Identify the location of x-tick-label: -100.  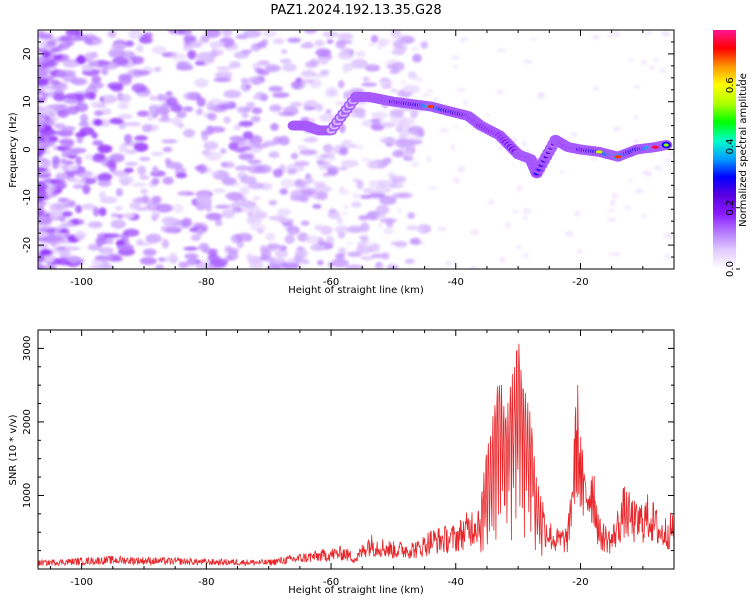
(81, 282).